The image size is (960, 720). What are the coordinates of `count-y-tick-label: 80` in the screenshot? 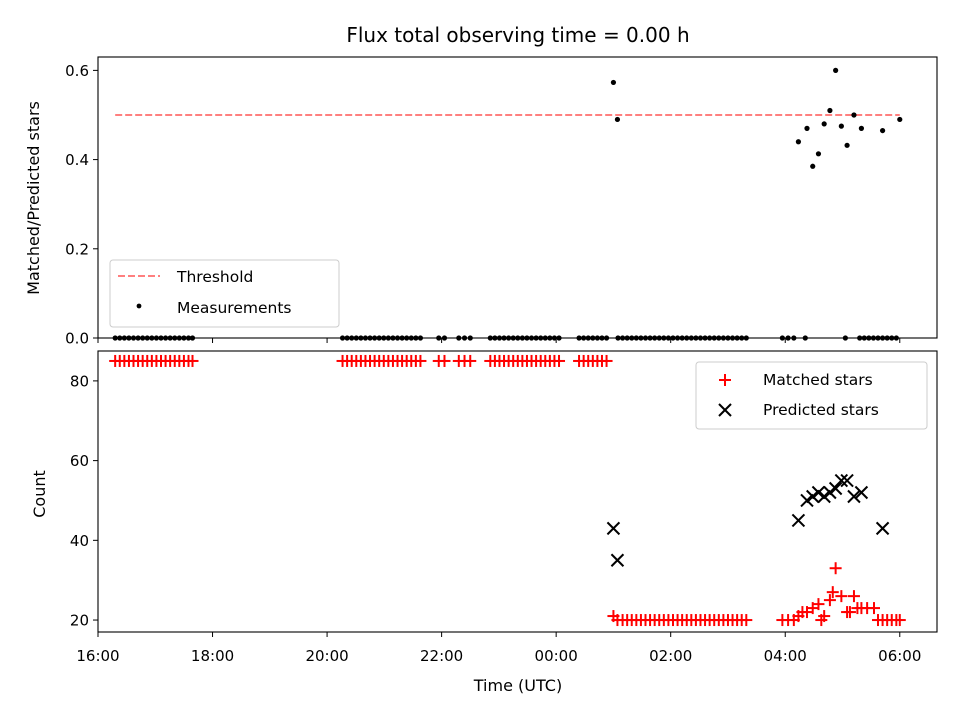 It's located at (79, 381).